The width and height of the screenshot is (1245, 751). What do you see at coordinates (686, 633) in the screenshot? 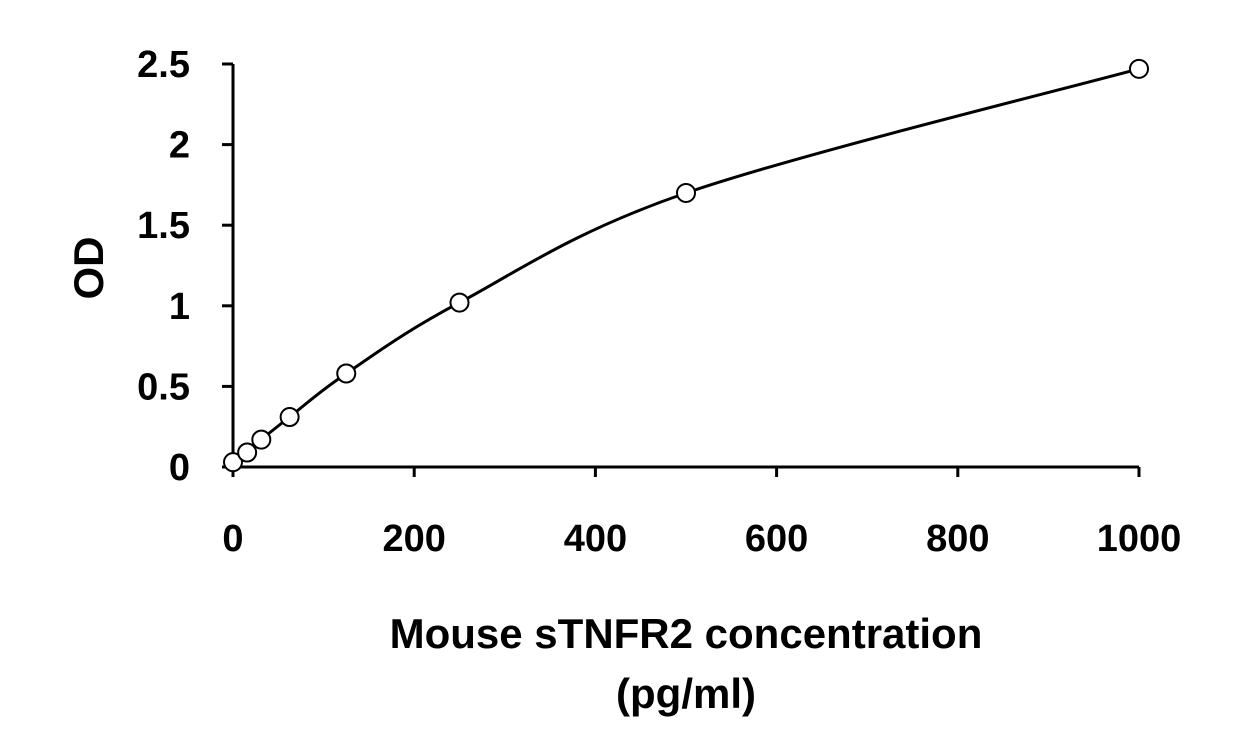
I see `x-axis-title-line-1: Mouse sTNFR2 concentration` at bounding box center [686, 633].